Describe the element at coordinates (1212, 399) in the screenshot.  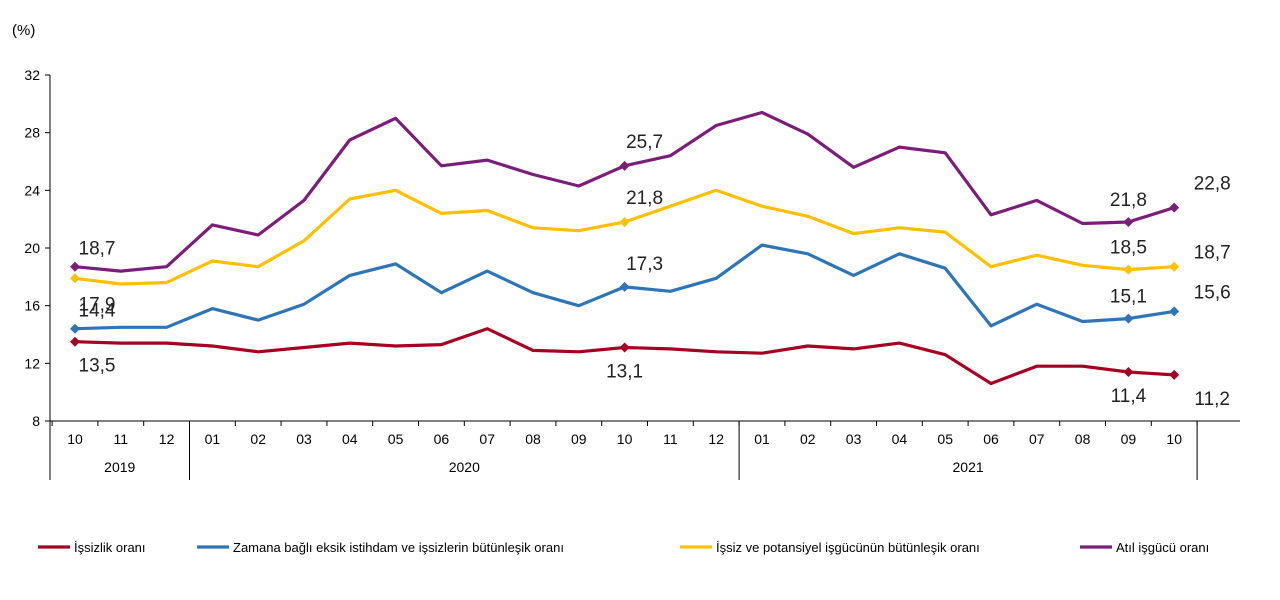
I see `data-label: 11,2` at that location.